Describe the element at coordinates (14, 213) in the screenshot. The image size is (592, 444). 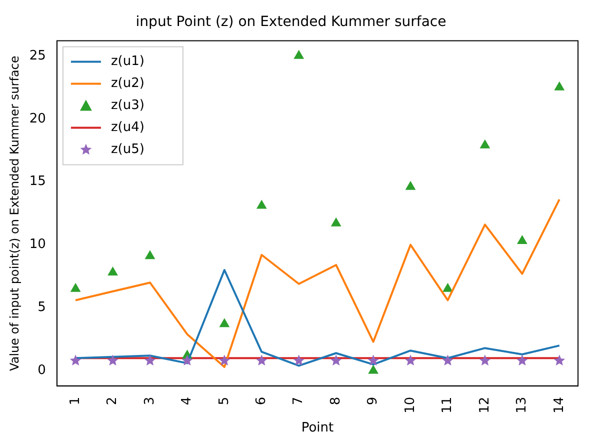
I see `y-axis-title: Value of input point(z) on Extended Kummer surface` at that location.